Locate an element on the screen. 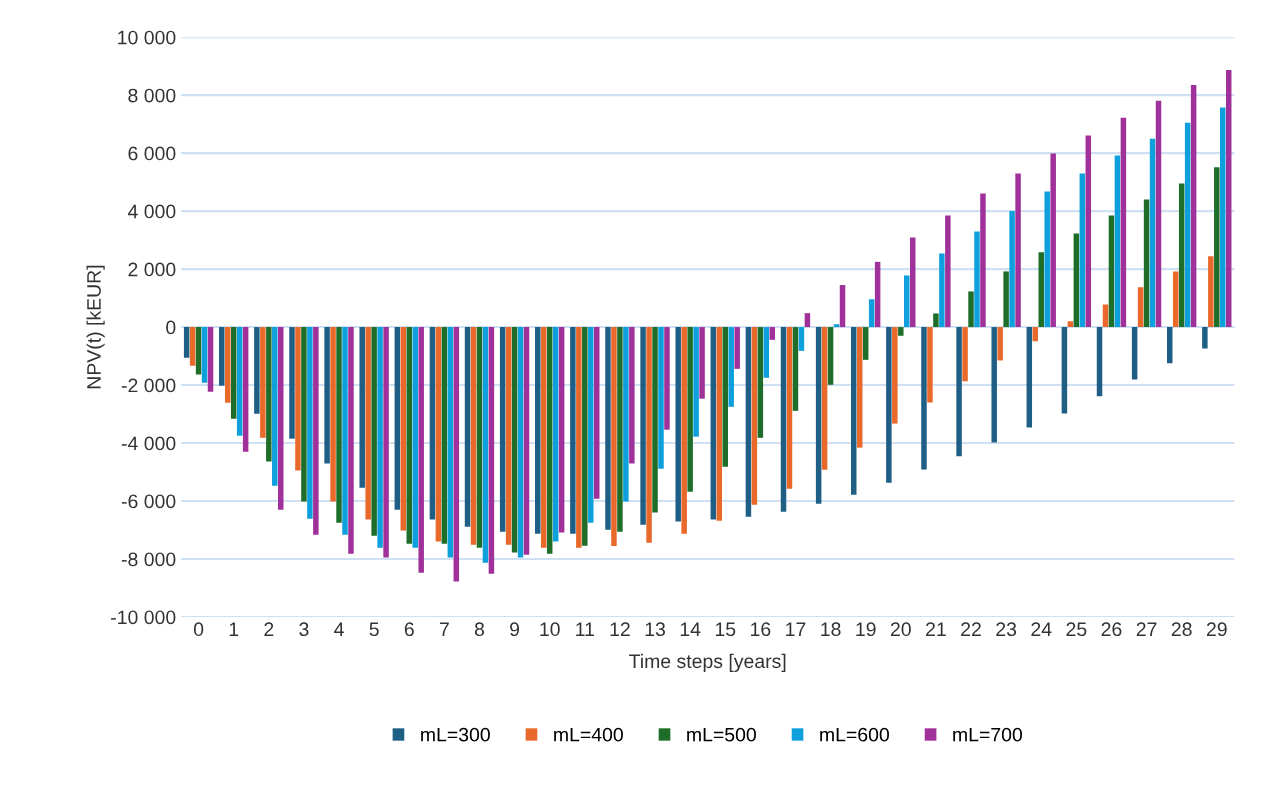 The height and width of the screenshot is (791, 1266). x-tick-label: 22 is located at coordinates (971, 629).